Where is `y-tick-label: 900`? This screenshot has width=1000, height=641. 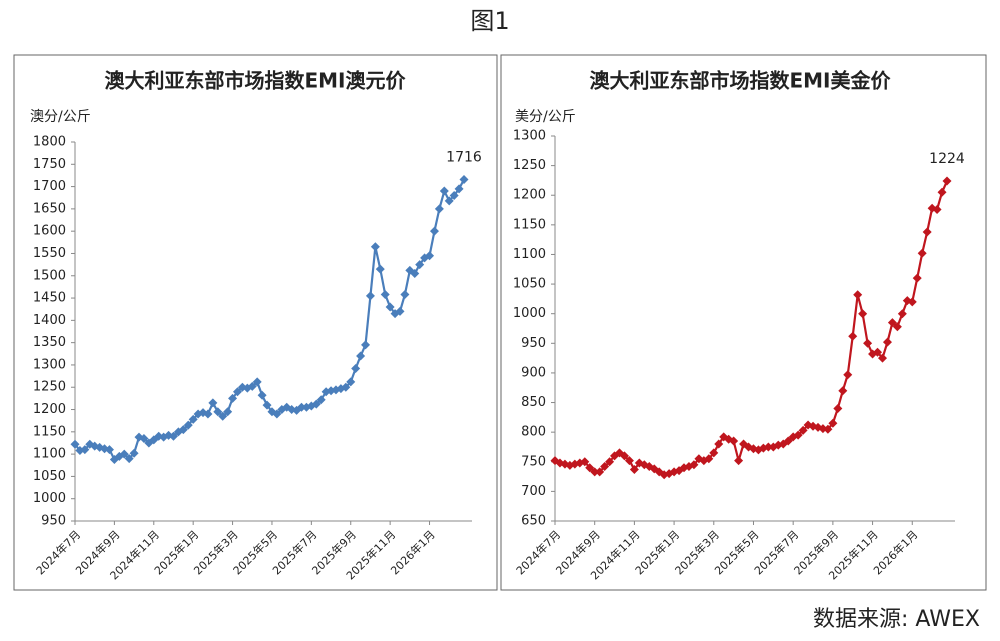 y-tick-label: 900 is located at coordinates (533, 372).